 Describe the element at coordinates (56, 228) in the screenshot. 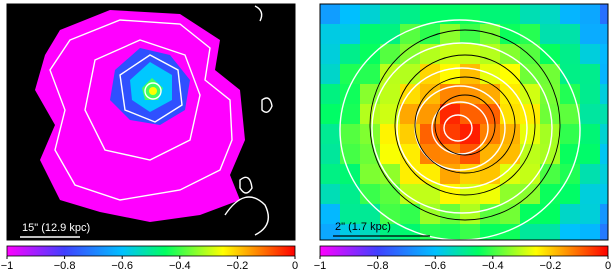

I see `scale-label: 15" (12.9 kpc)` at that location.